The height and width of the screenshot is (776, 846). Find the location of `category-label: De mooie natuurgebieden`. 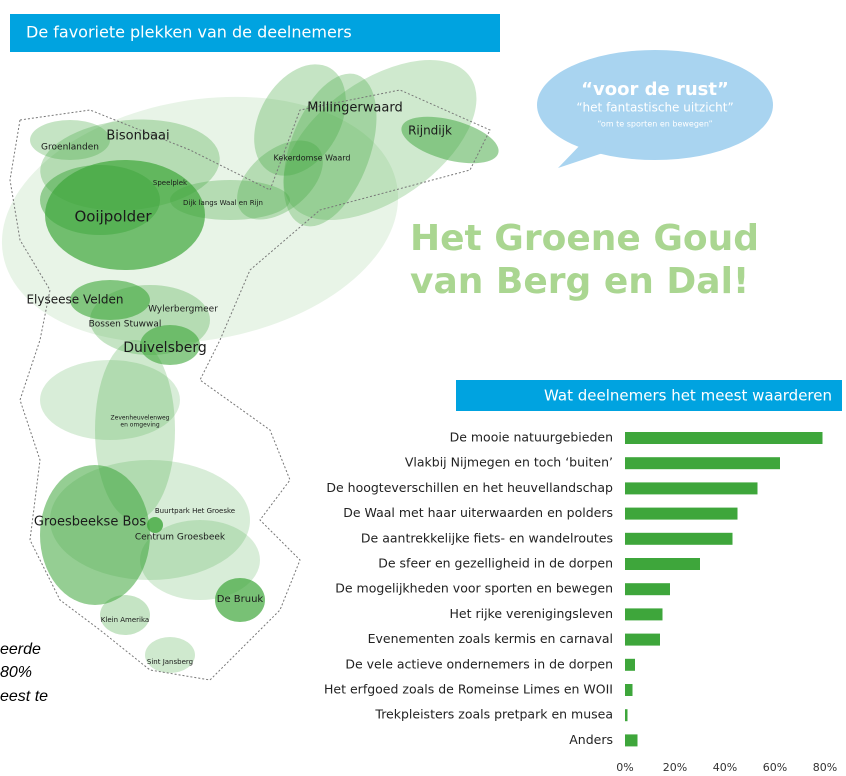

category-label: De mooie natuurgebieden is located at coordinates (531, 437).